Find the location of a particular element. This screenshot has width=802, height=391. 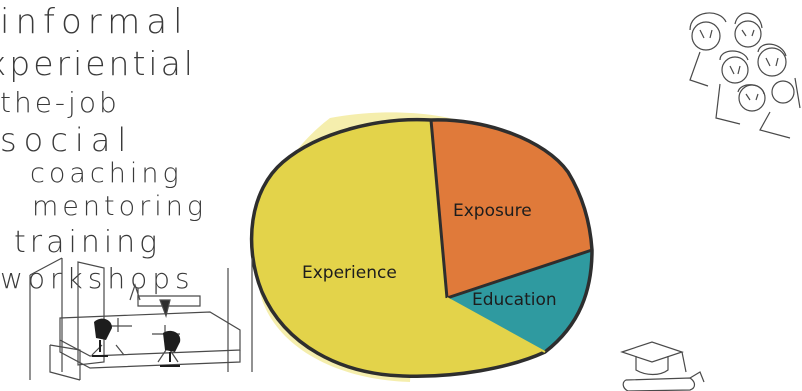

note-informal: informal is located at coordinates (94, 22).